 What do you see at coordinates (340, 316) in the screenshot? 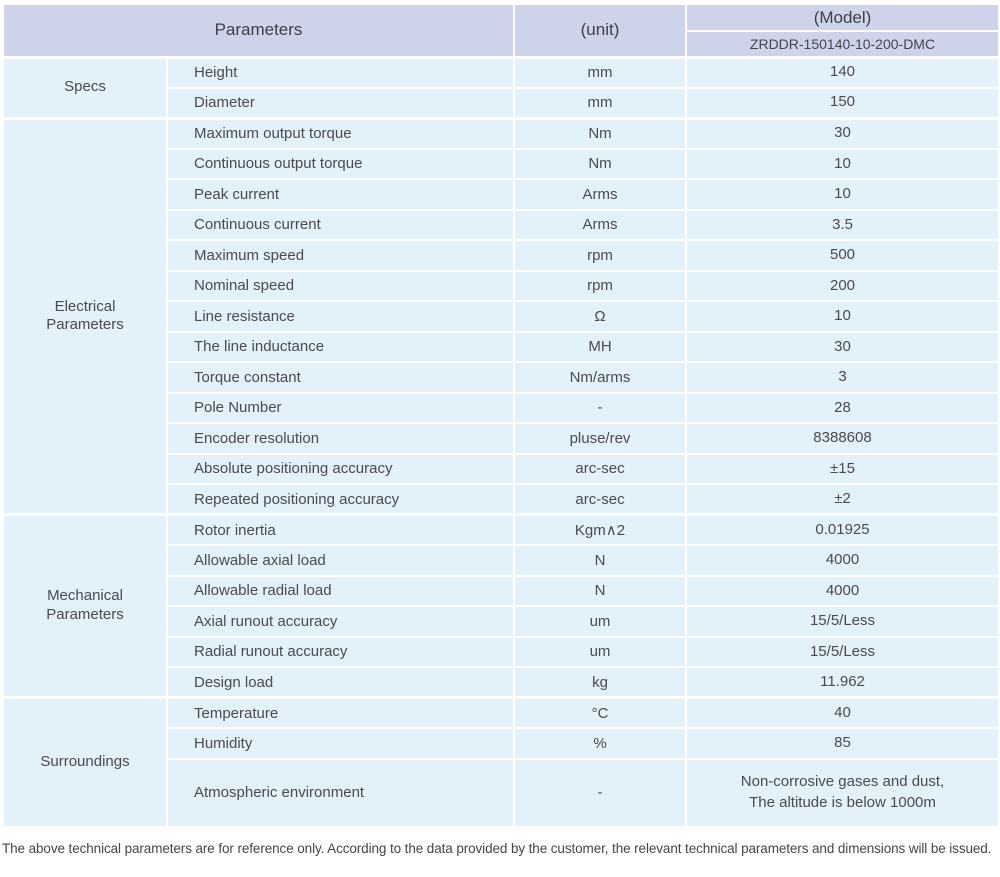
I see `parameter-name-cell: Line resistance` at bounding box center [340, 316].